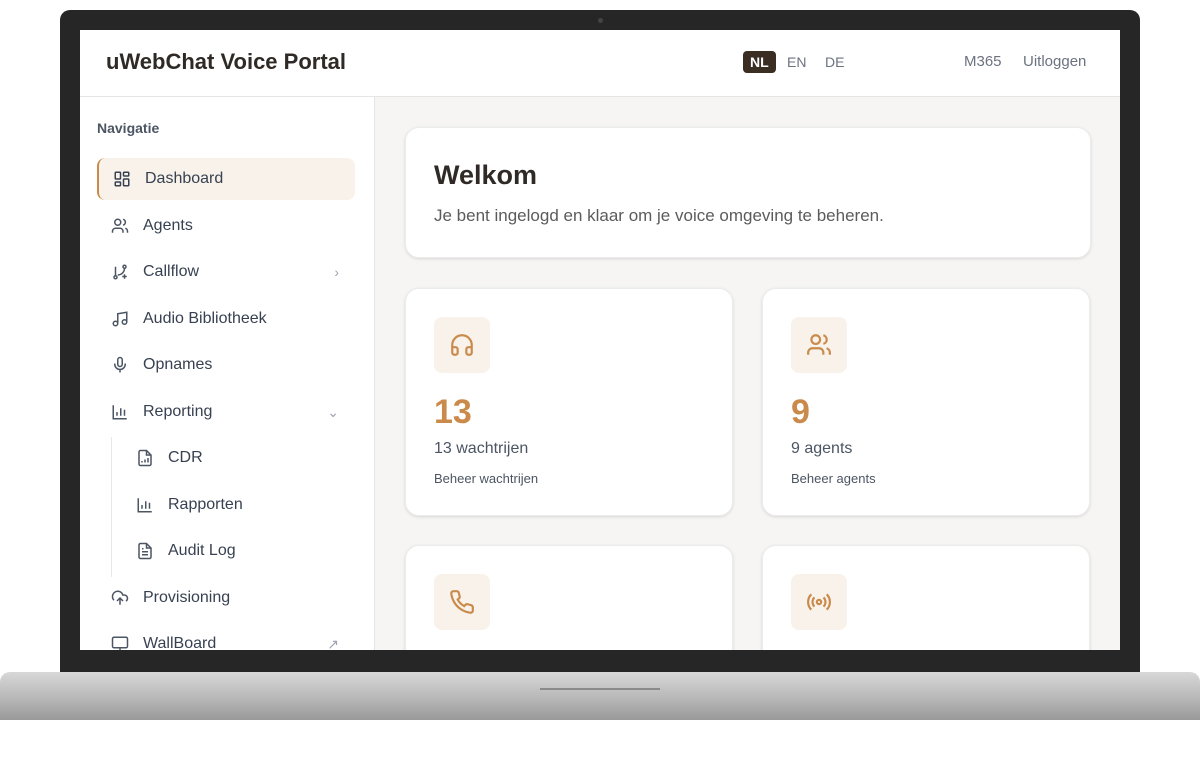 The image size is (1200, 780). What do you see at coordinates (226, 226) in the screenshot?
I see `sidebar-item-agents: Agents` at bounding box center [226, 226].